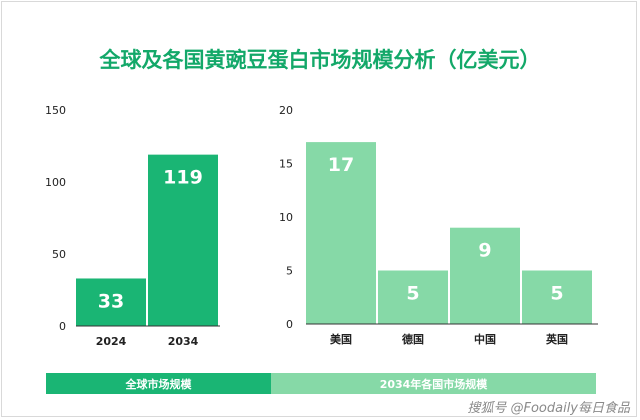 Image resolution: width=640 pixels, height=420 pixels. Describe the element at coordinates (433, 383) in the screenshot. I see `legend-countries: 2034年各国市场规模` at that location.